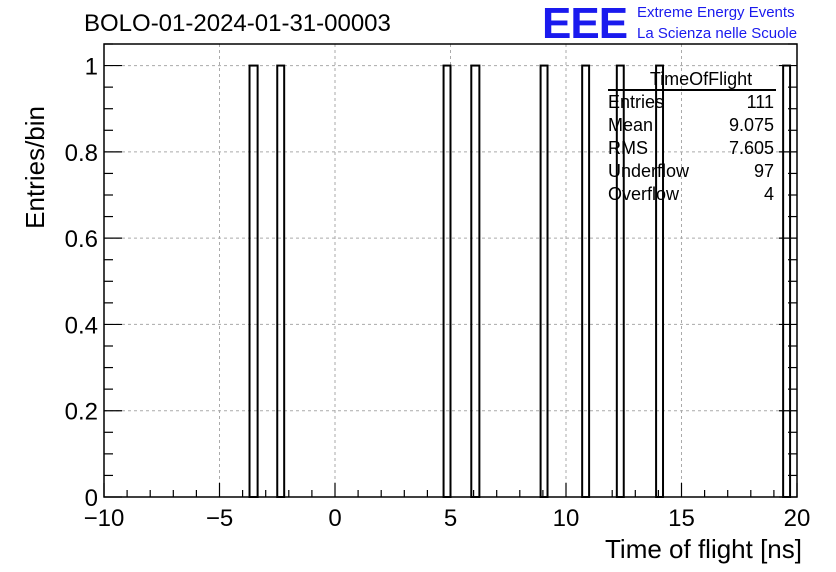 The height and width of the screenshot is (572, 836). Describe the element at coordinates (649, 171) in the screenshot. I see `stats-label: Underflow` at that location.